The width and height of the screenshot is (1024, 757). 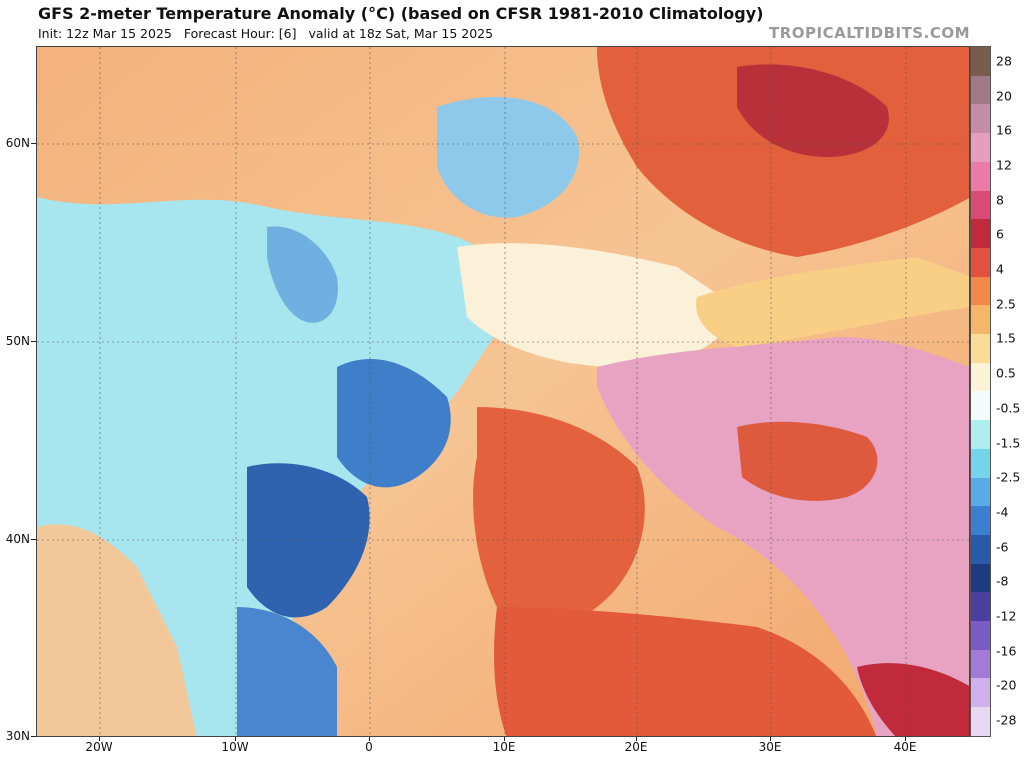 What do you see at coordinates (913, 699) in the screenshot?
I see `middle-east-hot-area` at bounding box center [913, 699].